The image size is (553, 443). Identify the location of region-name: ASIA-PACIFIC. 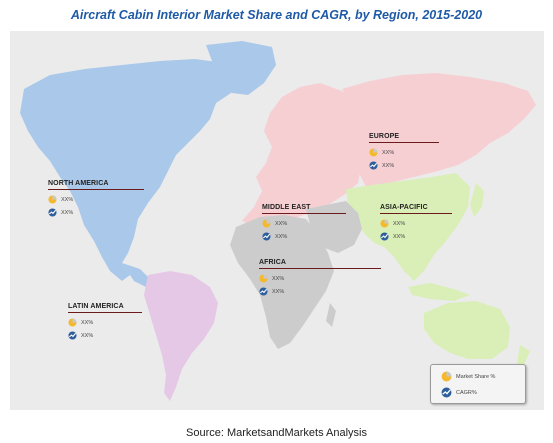
(404, 207).